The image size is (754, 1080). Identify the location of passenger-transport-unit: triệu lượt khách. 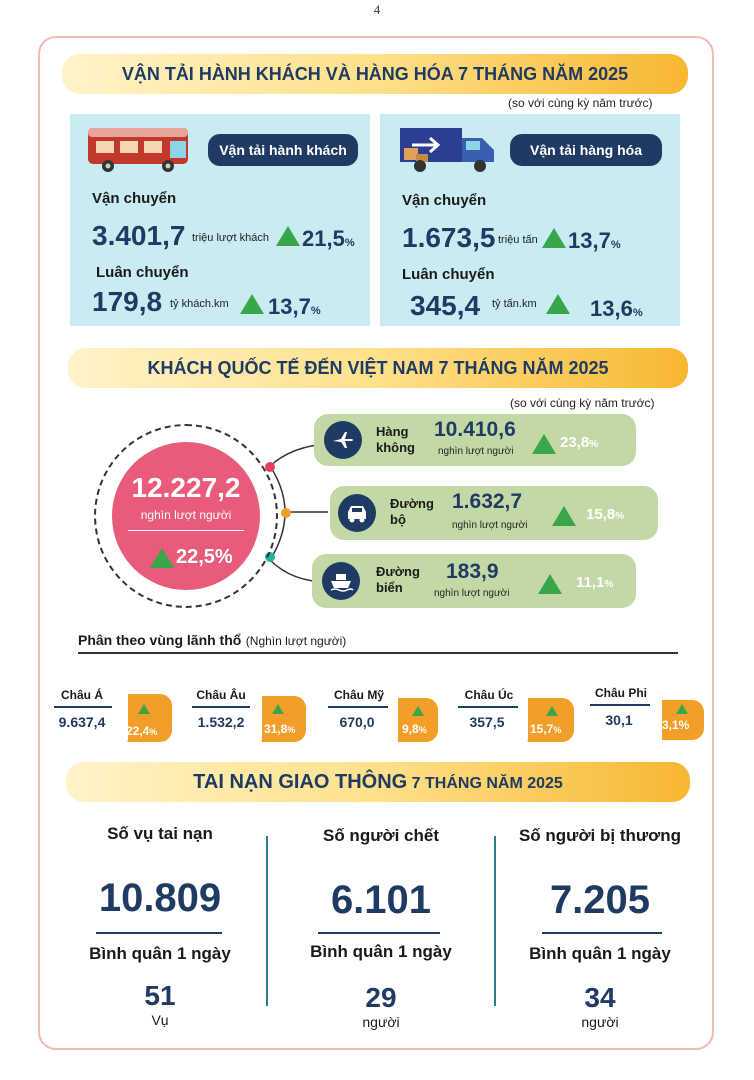
(230, 238).